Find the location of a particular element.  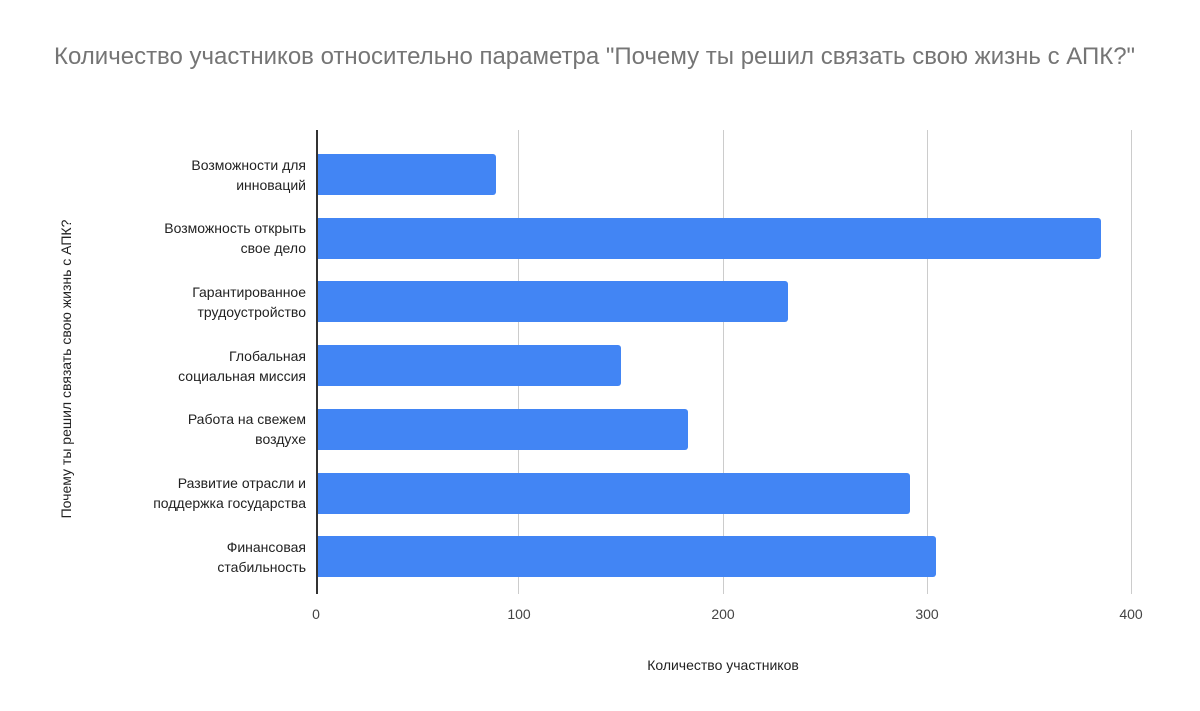

x-tick: 200 is located at coordinates (723, 614).